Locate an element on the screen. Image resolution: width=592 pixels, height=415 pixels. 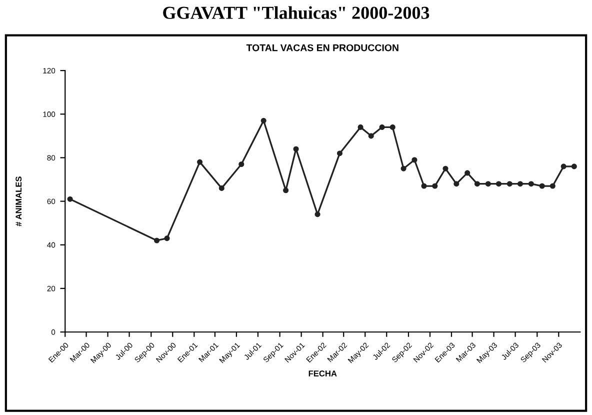
x-axis-title: FECHA is located at coordinates (322, 373).